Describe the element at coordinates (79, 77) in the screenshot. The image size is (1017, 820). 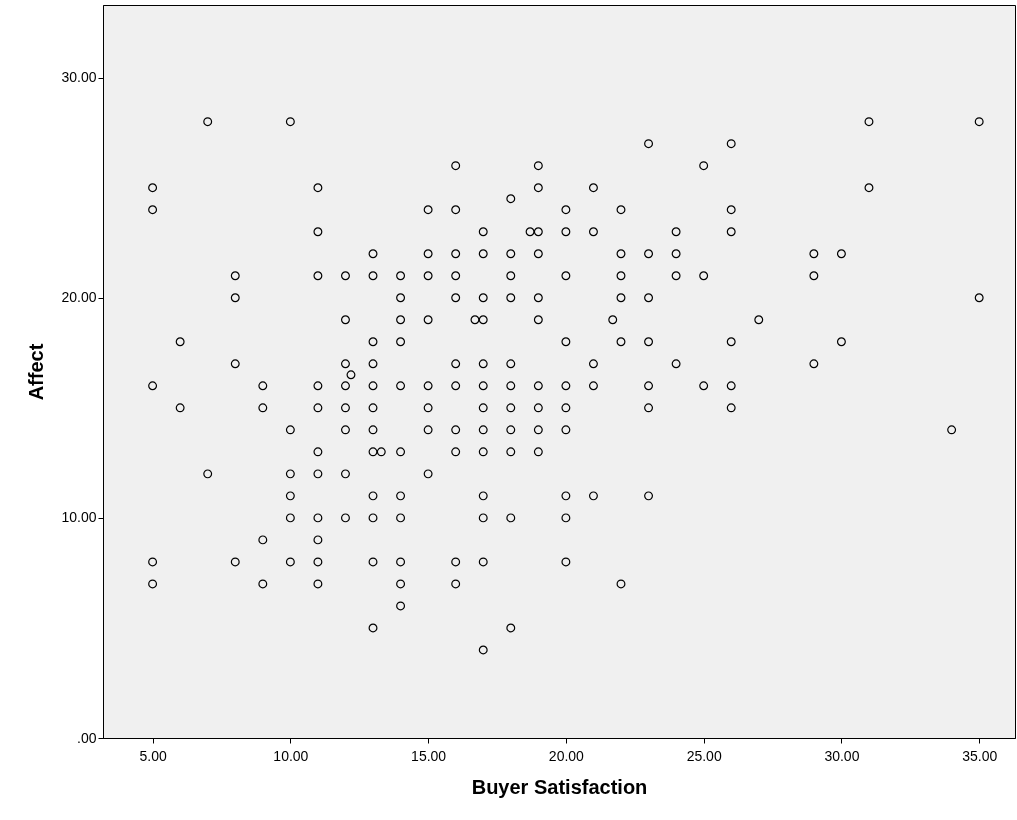
I see `y-tick-label: 30.00` at that location.